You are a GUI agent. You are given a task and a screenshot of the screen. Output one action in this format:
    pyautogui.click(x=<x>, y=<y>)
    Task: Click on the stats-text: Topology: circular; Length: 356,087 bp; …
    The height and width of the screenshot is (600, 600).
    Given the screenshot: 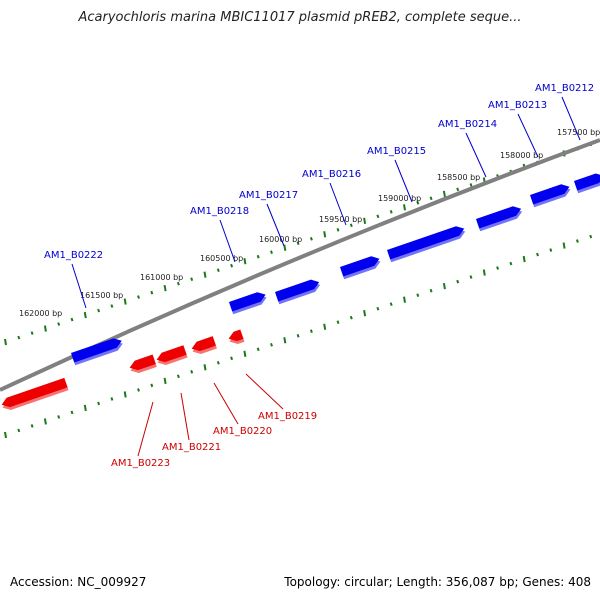 What is the action you would take?
    pyautogui.click(x=437, y=582)
    